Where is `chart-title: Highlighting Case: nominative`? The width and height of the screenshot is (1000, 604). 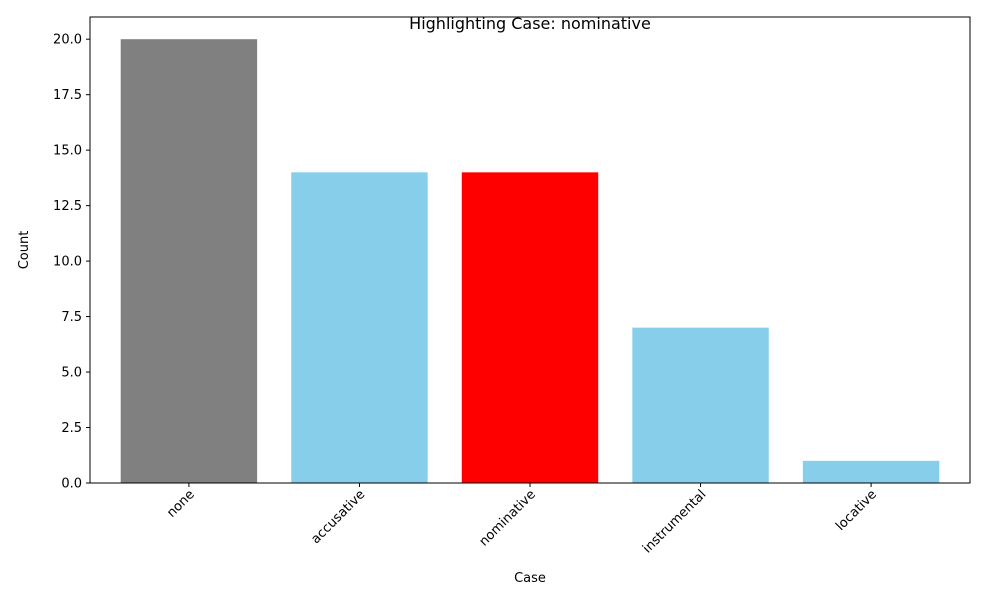 chart-title: Highlighting Case: nominative is located at coordinates (530, 23).